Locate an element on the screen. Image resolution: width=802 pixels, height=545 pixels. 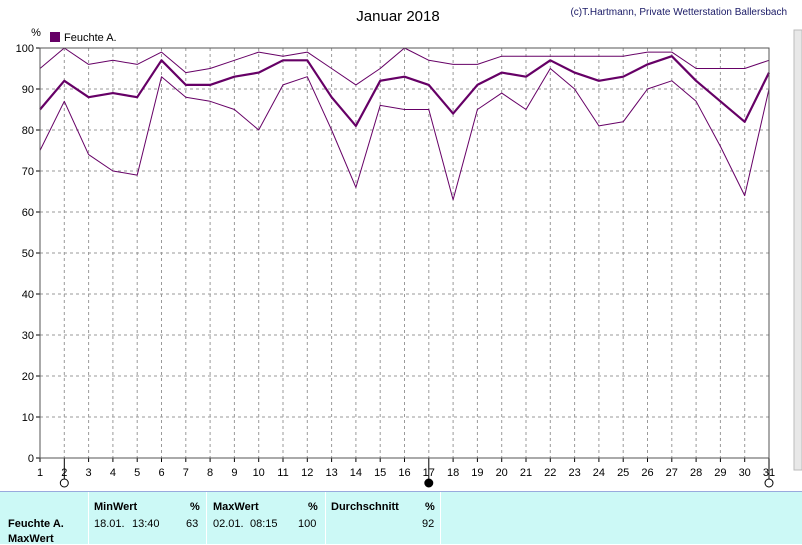
scrollbar-right is located at coordinates (797, 250).